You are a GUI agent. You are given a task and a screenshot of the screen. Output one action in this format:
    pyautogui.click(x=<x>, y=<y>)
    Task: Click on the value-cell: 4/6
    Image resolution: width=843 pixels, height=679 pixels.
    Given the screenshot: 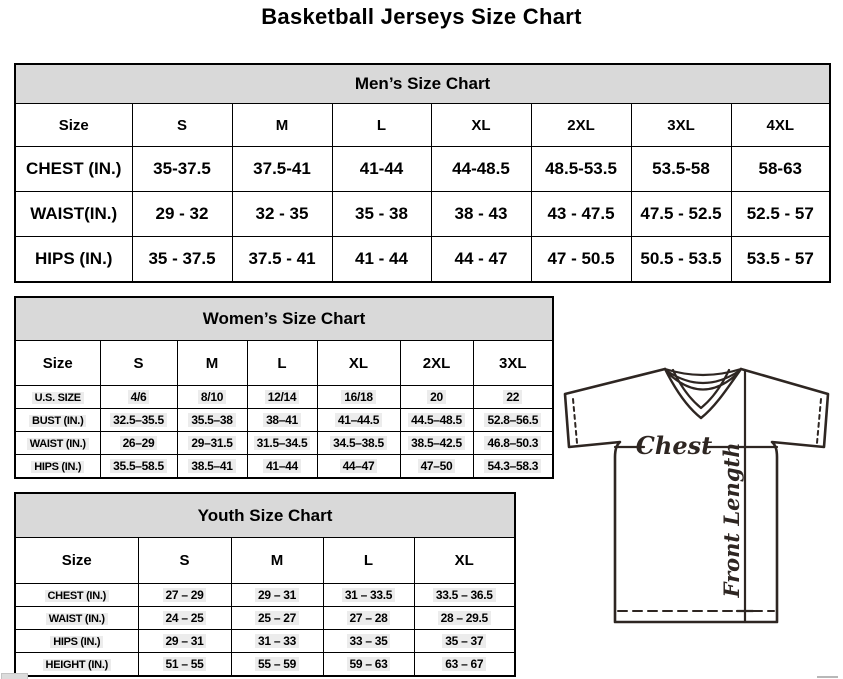 What is the action you would take?
    pyautogui.click(x=138, y=397)
    